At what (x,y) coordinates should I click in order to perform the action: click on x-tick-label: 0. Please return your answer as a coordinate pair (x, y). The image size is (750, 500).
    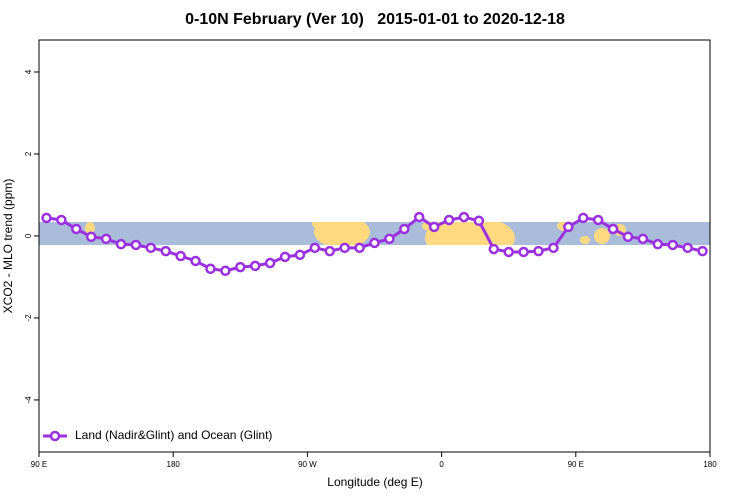
    Looking at the image, I should click on (441, 464).